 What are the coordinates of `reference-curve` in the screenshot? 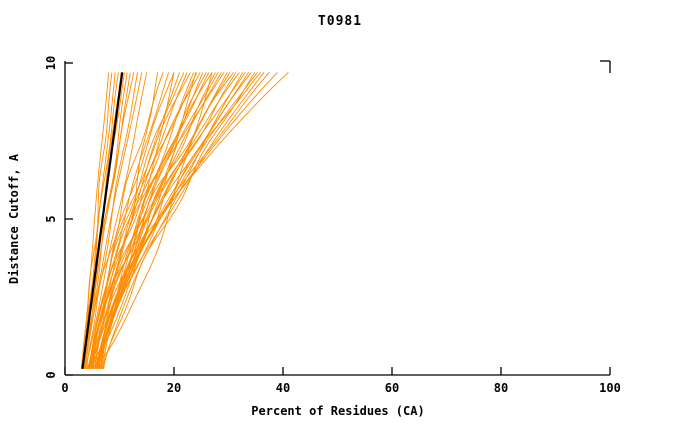 It's located at (102, 220).